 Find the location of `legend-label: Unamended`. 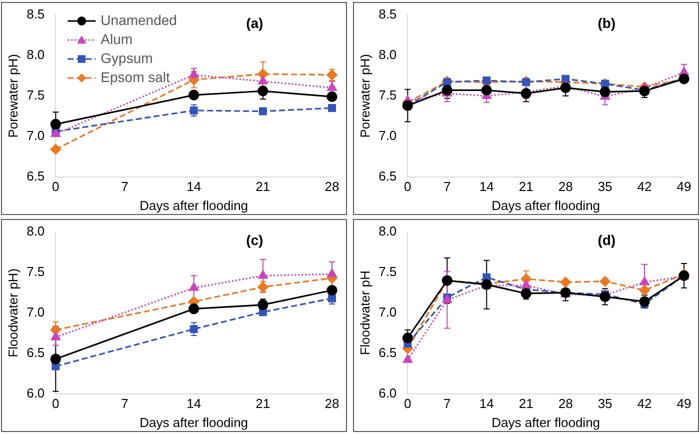

legend-label: Unamended is located at coordinates (138, 20).